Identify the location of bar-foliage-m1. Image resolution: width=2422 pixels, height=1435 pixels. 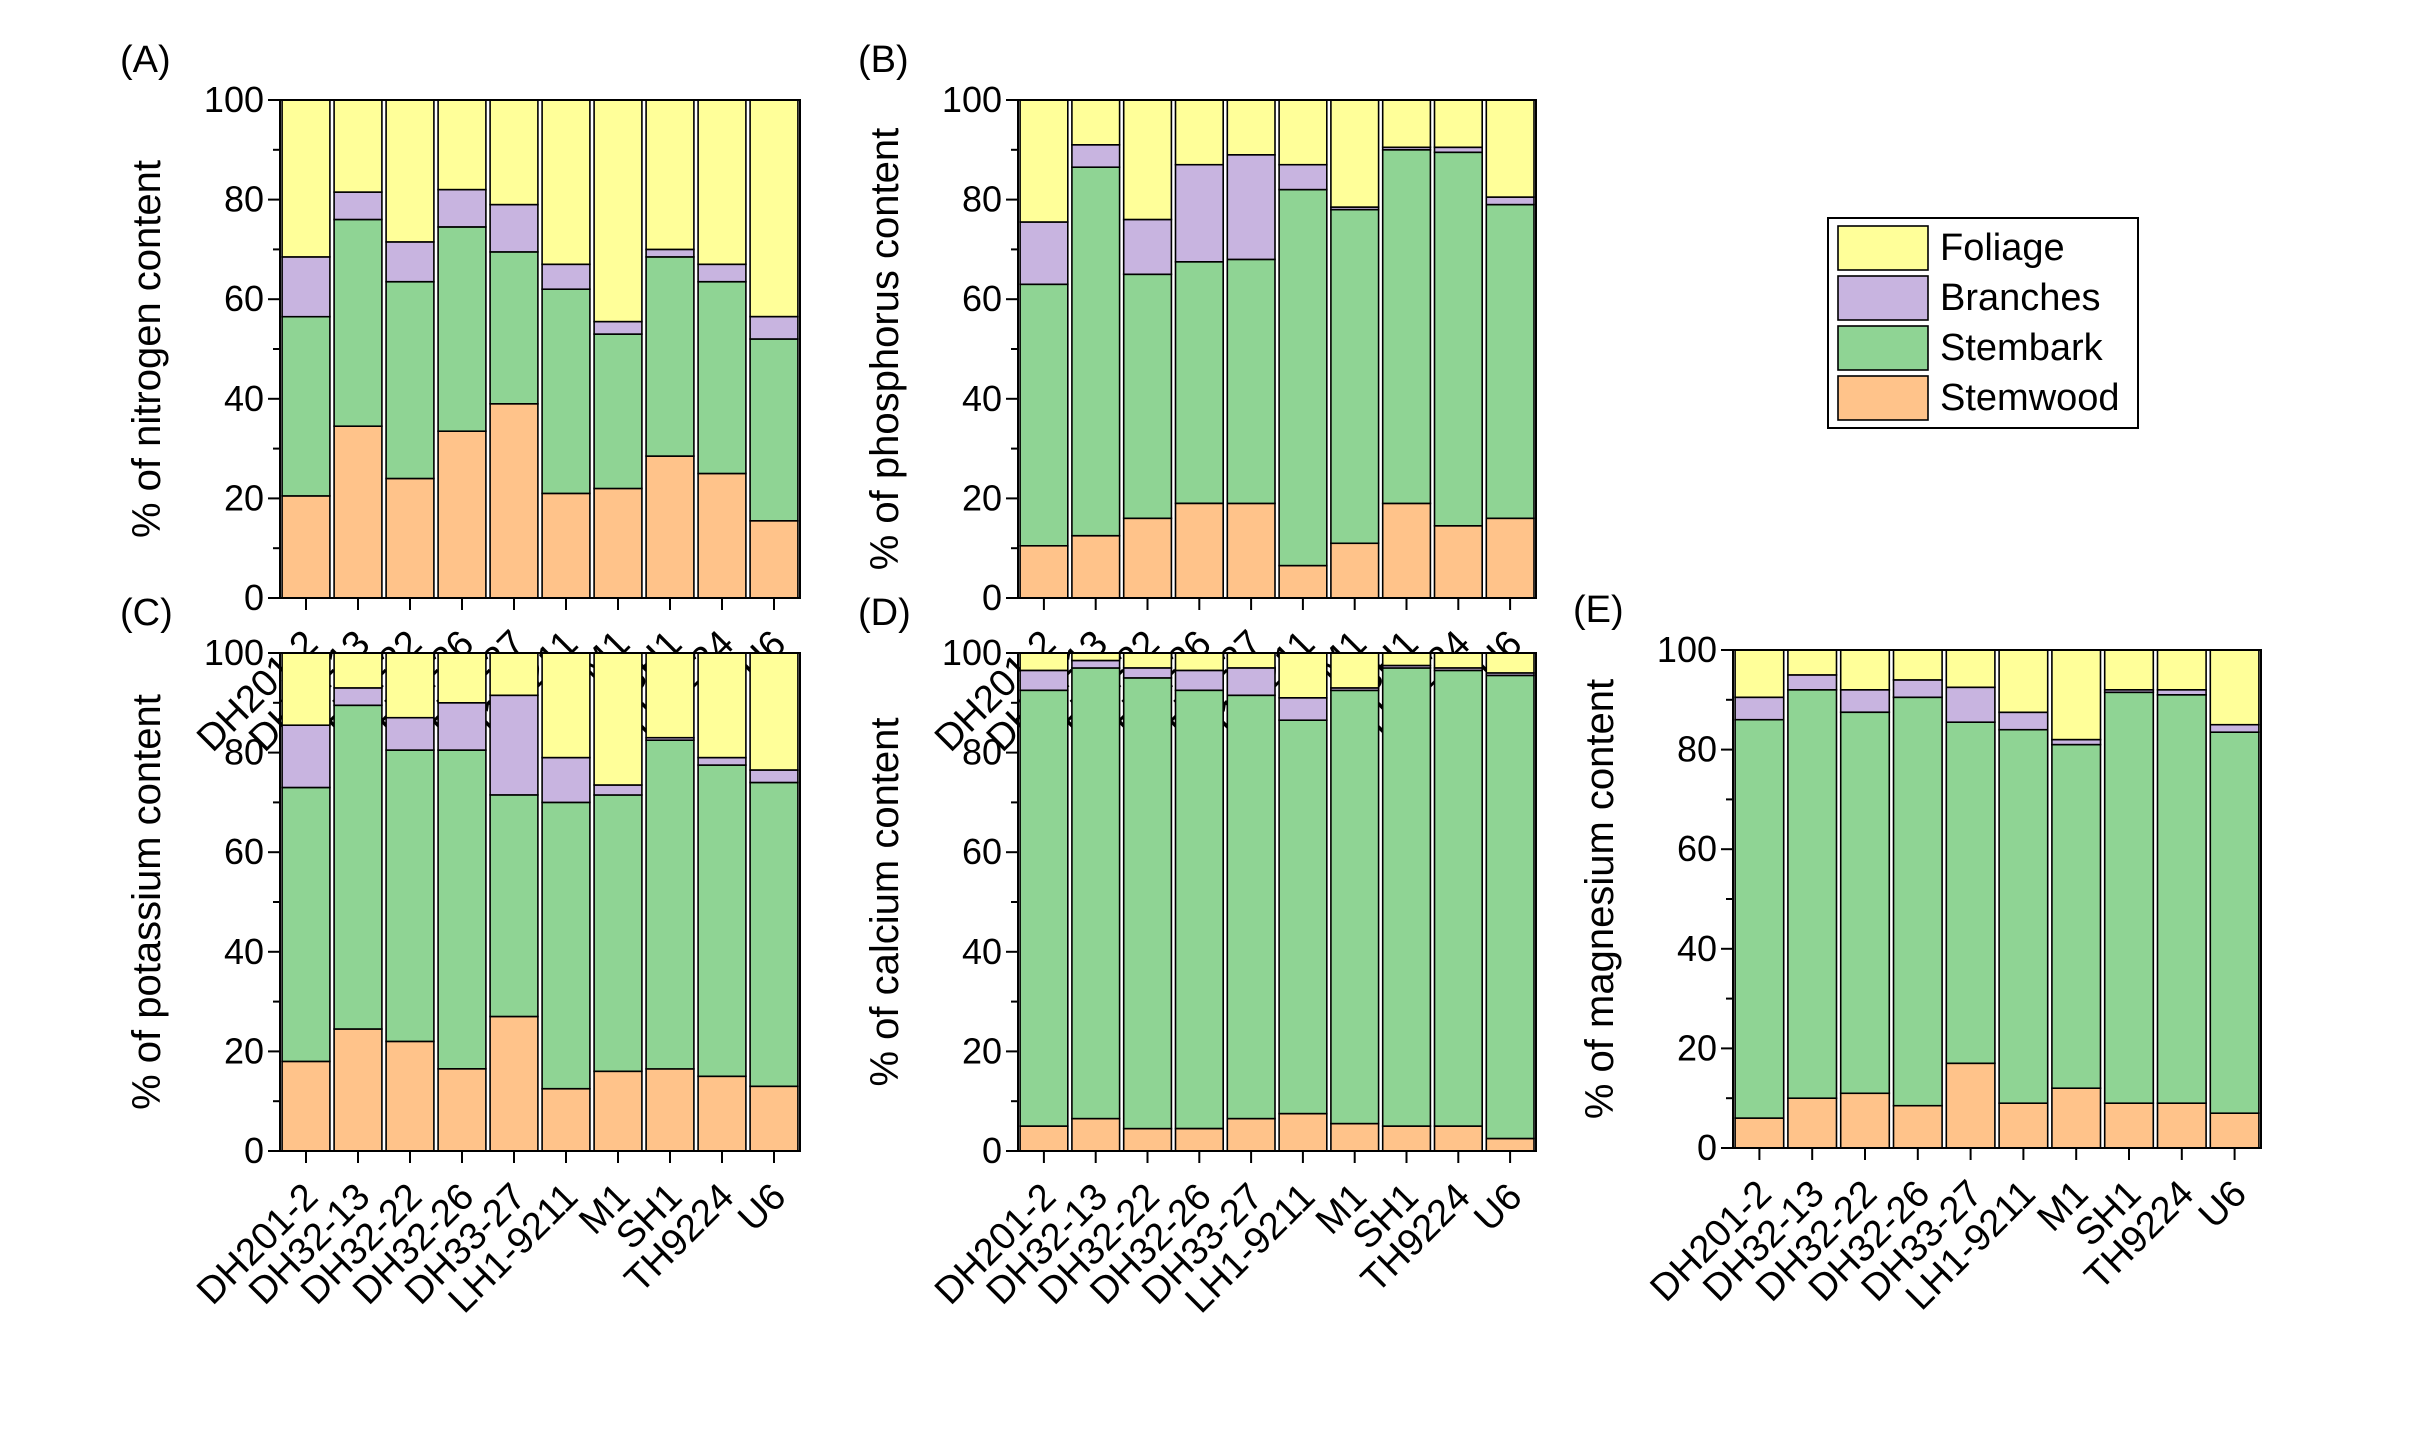
(2076, 695).